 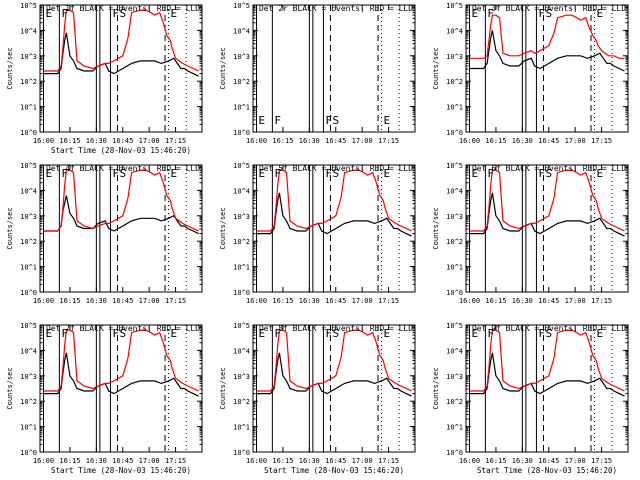 I want to click on panel-title: Det 4f BLACK = Events, RED = LLD, so click(x=123, y=168).